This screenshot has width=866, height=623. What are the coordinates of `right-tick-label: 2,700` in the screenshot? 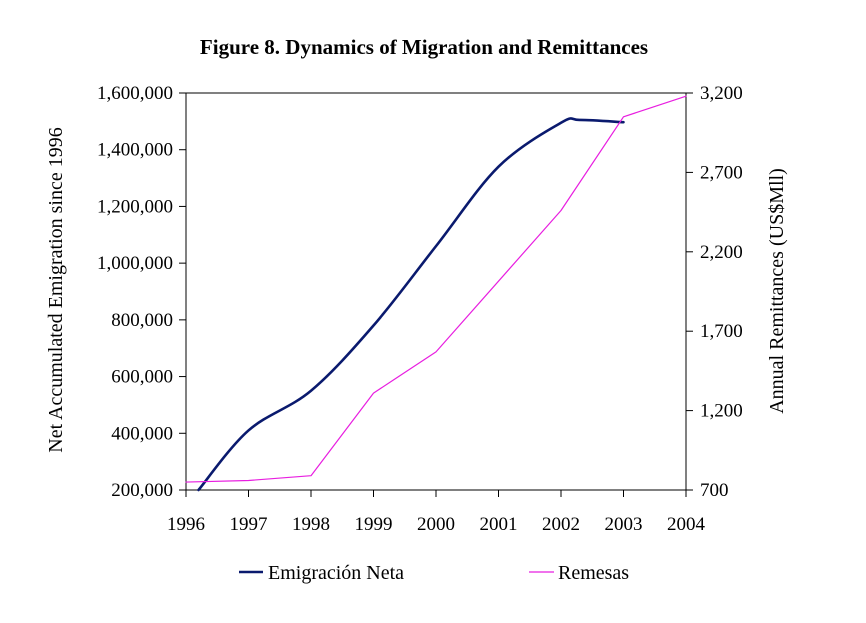 It's located at (721, 172).